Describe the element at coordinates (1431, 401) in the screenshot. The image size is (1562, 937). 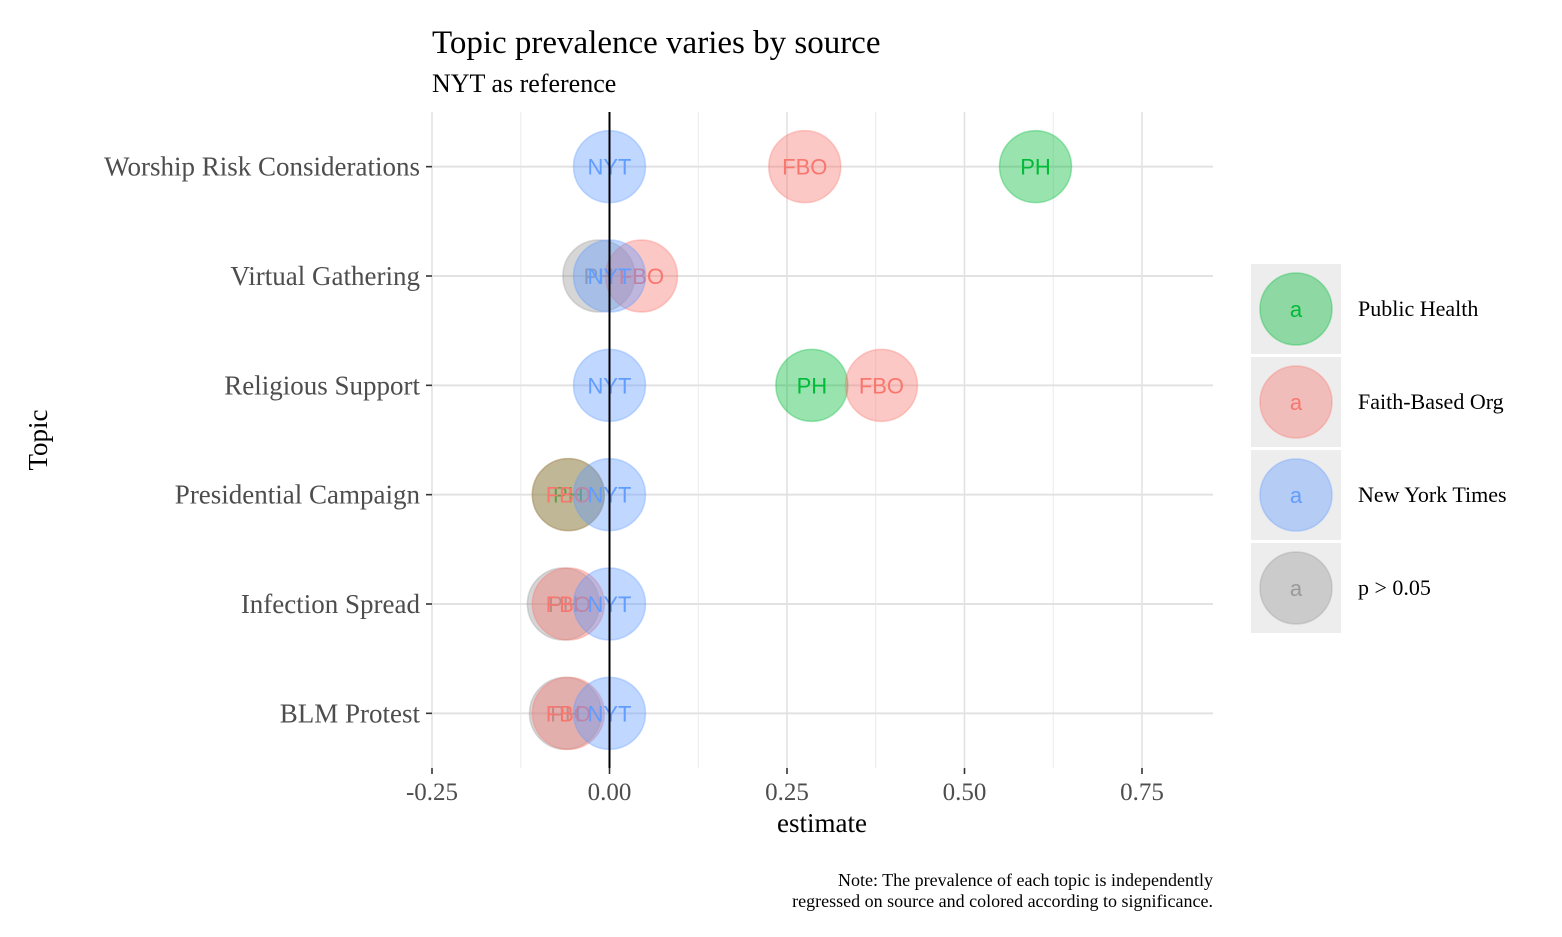
I see `legend-label: Faith-Based Org` at that location.